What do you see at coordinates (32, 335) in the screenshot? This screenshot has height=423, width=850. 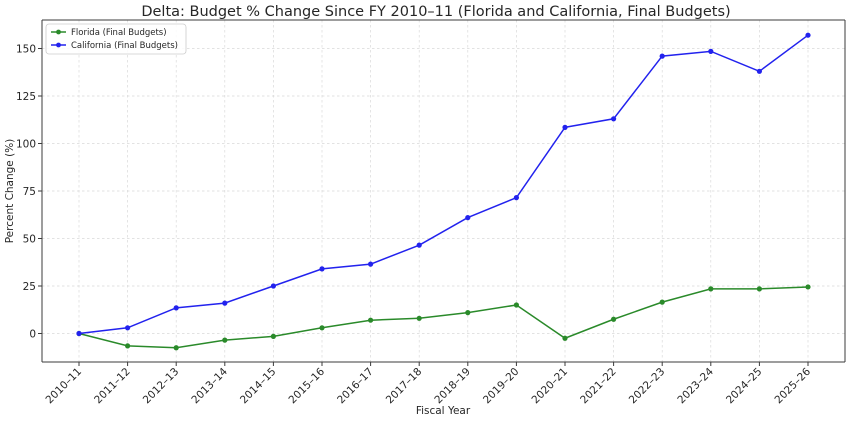 I see `y-tick-label: 0` at bounding box center [32, 335].